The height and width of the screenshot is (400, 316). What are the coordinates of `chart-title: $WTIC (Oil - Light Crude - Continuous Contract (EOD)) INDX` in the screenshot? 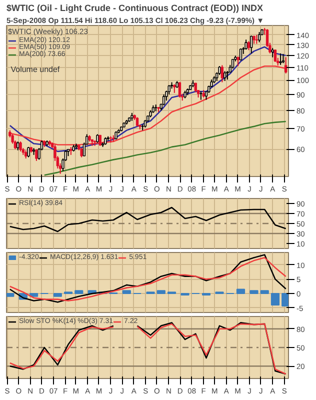 It's located at (134, 8).